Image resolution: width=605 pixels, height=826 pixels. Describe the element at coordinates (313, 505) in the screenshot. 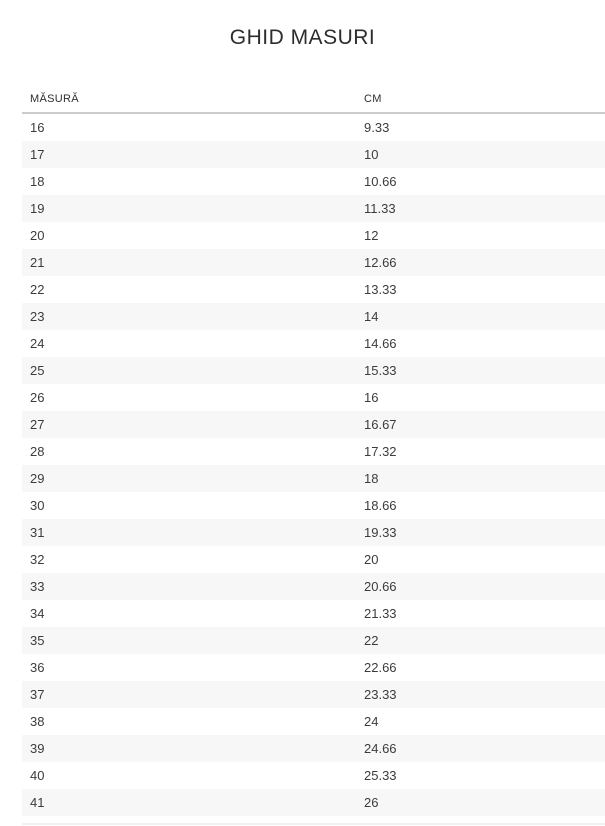

I see `table-row: 30 18.66` at that location.